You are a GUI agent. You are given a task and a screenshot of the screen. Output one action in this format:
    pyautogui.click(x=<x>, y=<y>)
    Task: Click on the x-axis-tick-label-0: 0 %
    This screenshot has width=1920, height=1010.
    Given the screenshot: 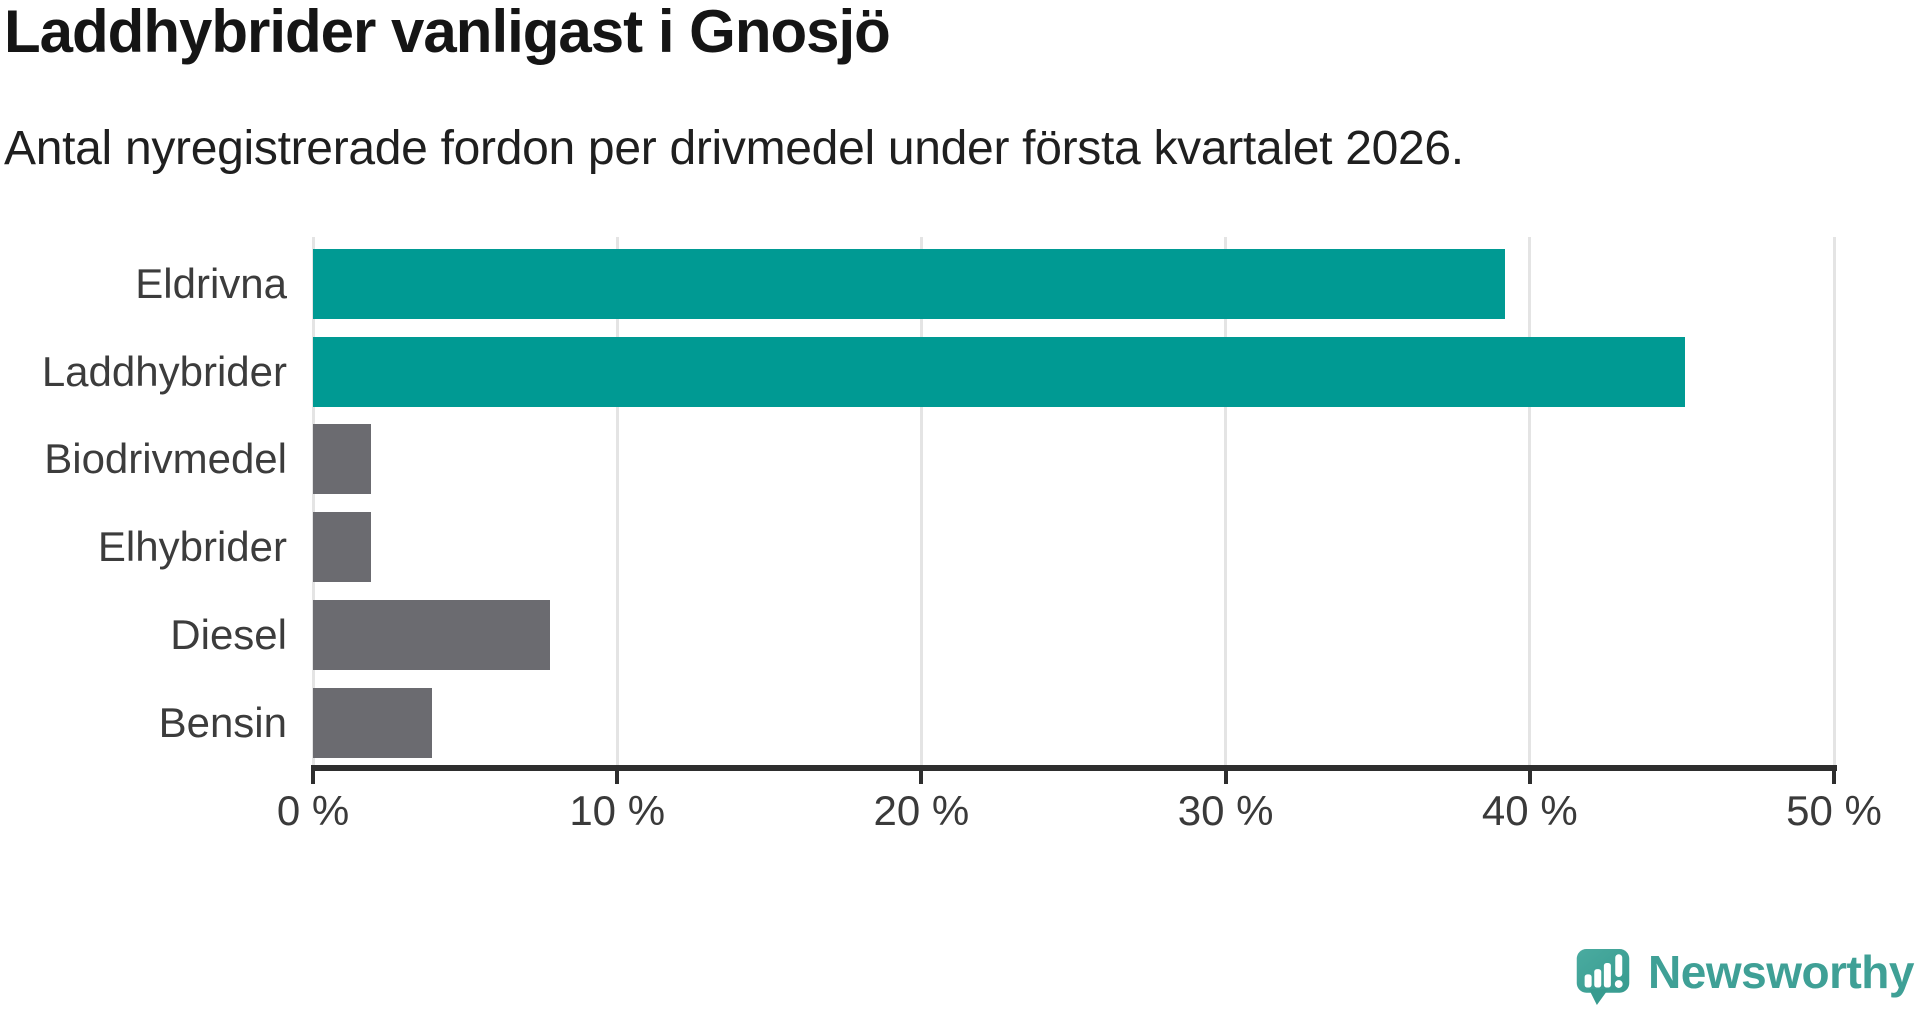 What is the action you would take?
    pyautogui.click(x=313, y=810)
    